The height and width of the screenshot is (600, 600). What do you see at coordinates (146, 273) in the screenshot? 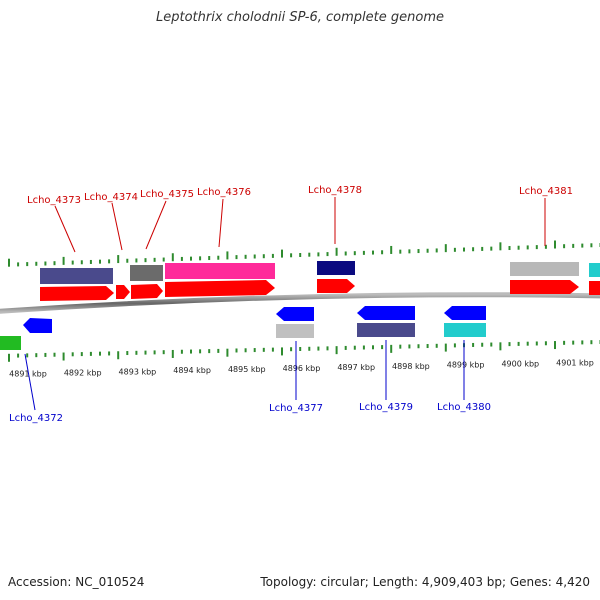
I see `gene-lcho-4375-feature` at bounding box center [146, 273].